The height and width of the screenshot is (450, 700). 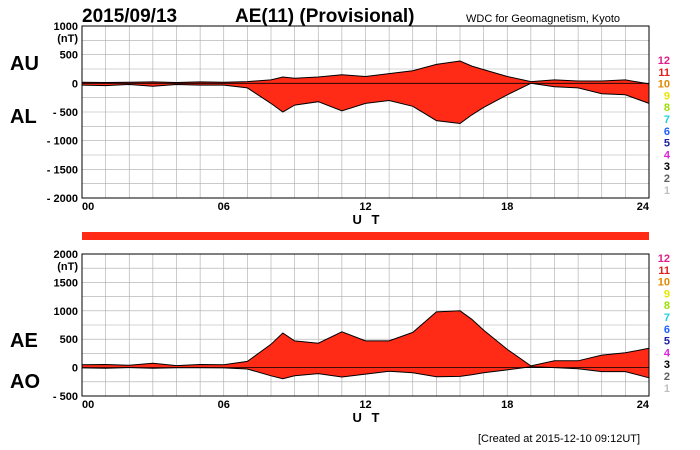 What do you see at coordinates (66, 283) in the screenshot?
I see `y-tick-label: 1500` at bounding box center [66, 283].